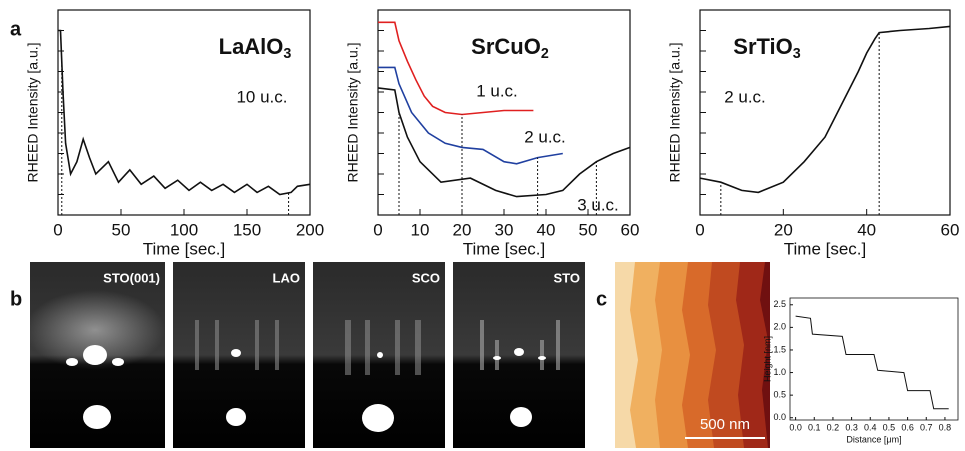  I want to click on y-tick-label: 0.0, so click(779, 417).